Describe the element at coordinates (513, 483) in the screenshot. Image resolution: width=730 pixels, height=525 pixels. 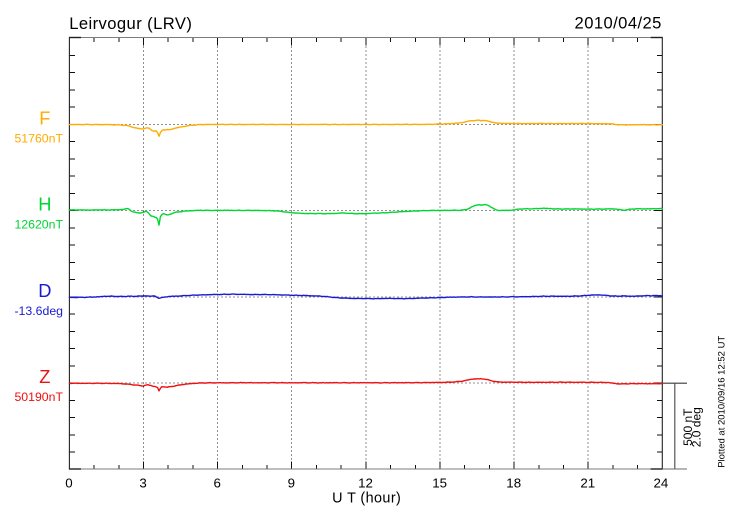
I see `svg-text: 18` at that location.